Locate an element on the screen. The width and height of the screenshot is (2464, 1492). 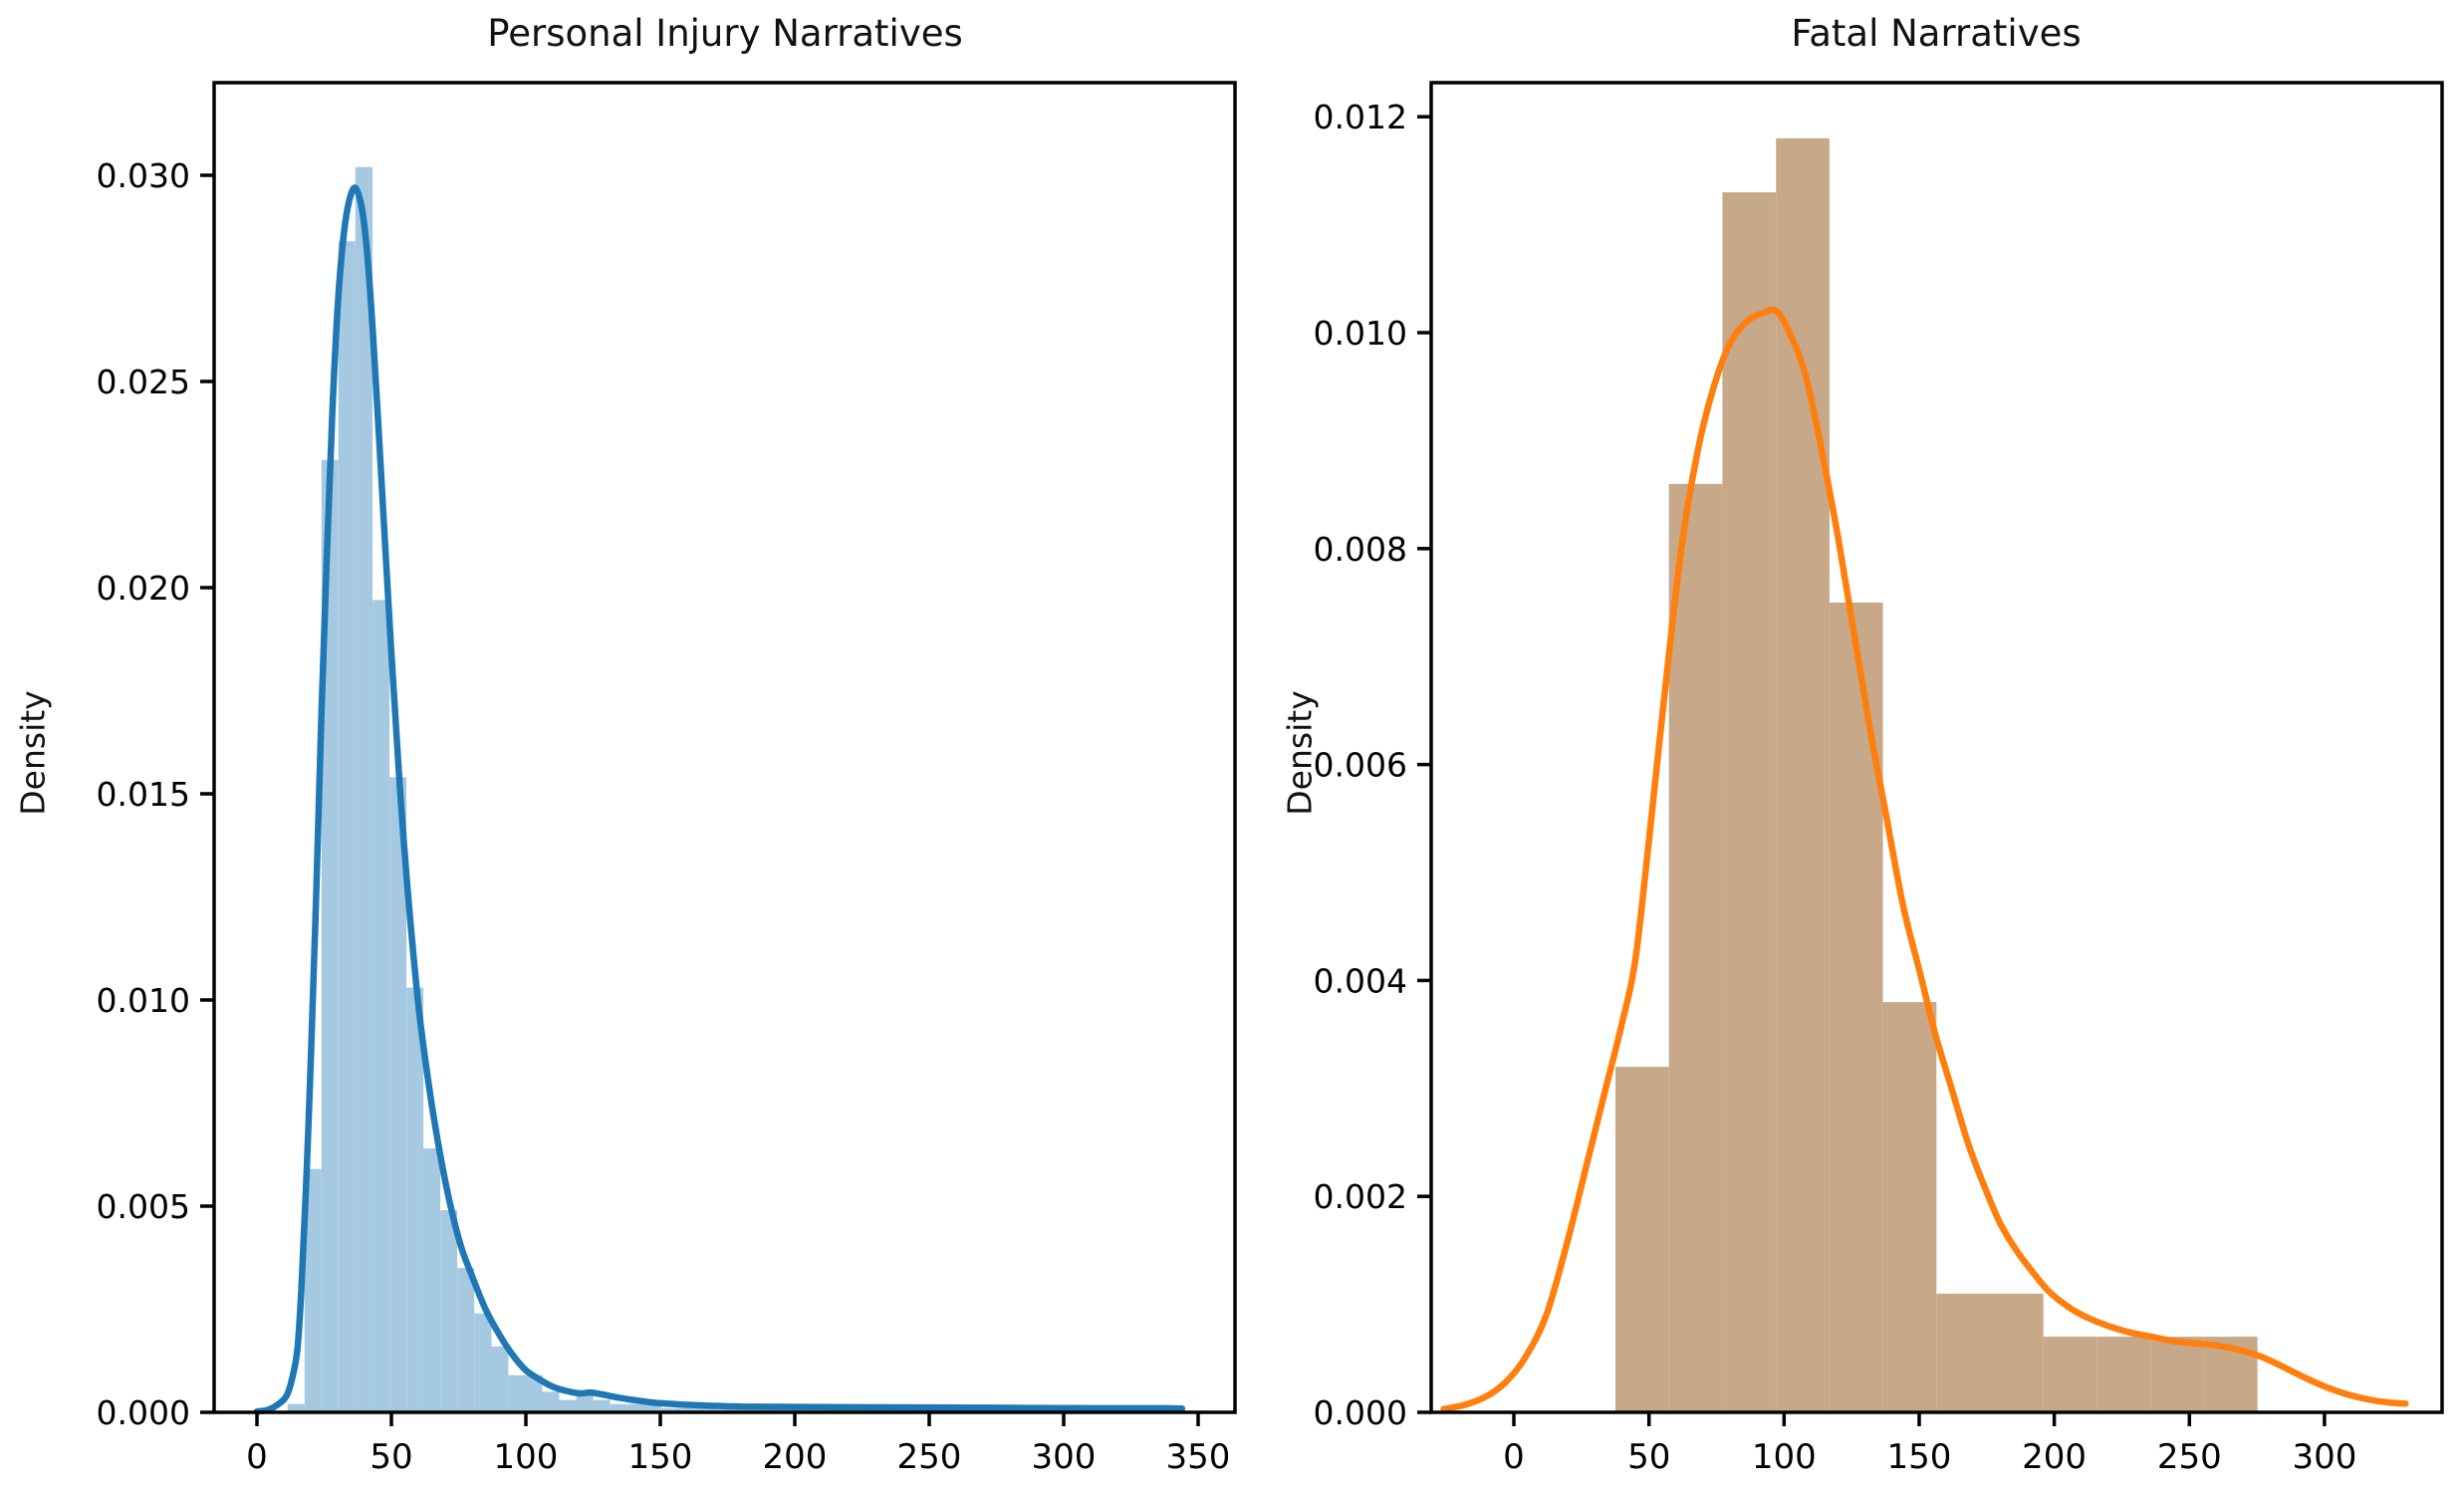
x-tick-label: 350 is located at coordinates (1198, 1457).